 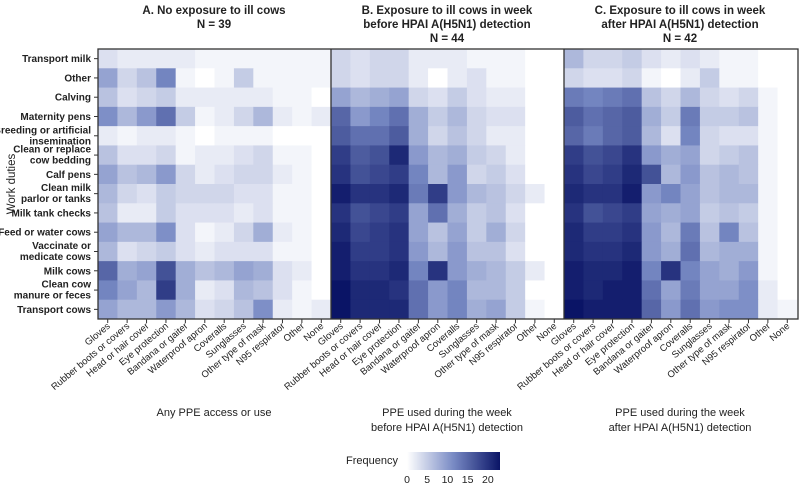 What do you see at coordinates (73, 98) in the screenshot?
I see `row-label: Calving` at bounding box center [73, 98].